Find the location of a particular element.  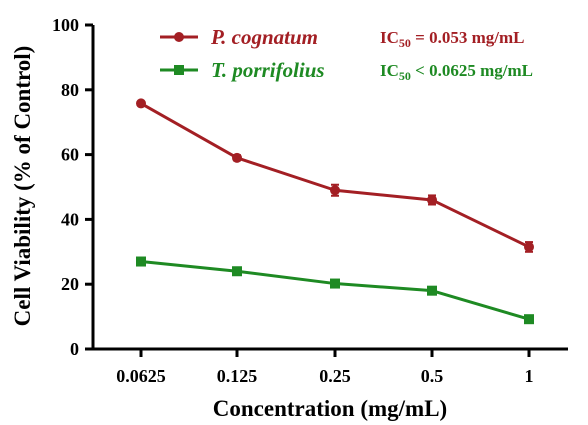

legend-marker-p-cognatum is located at coordinates (179, 37).